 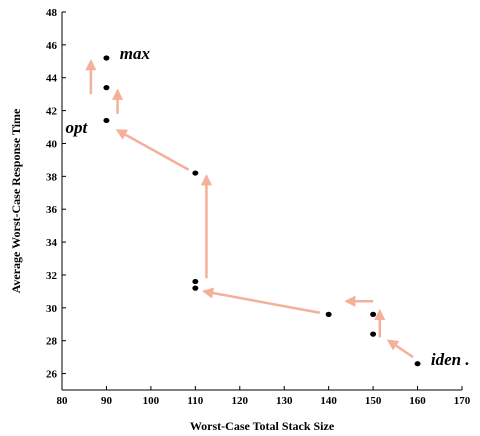 What do you see at coordinates (328, 401) in the screenshot?
I see `x-tick-label: 140` at bounding box center [328, 401].